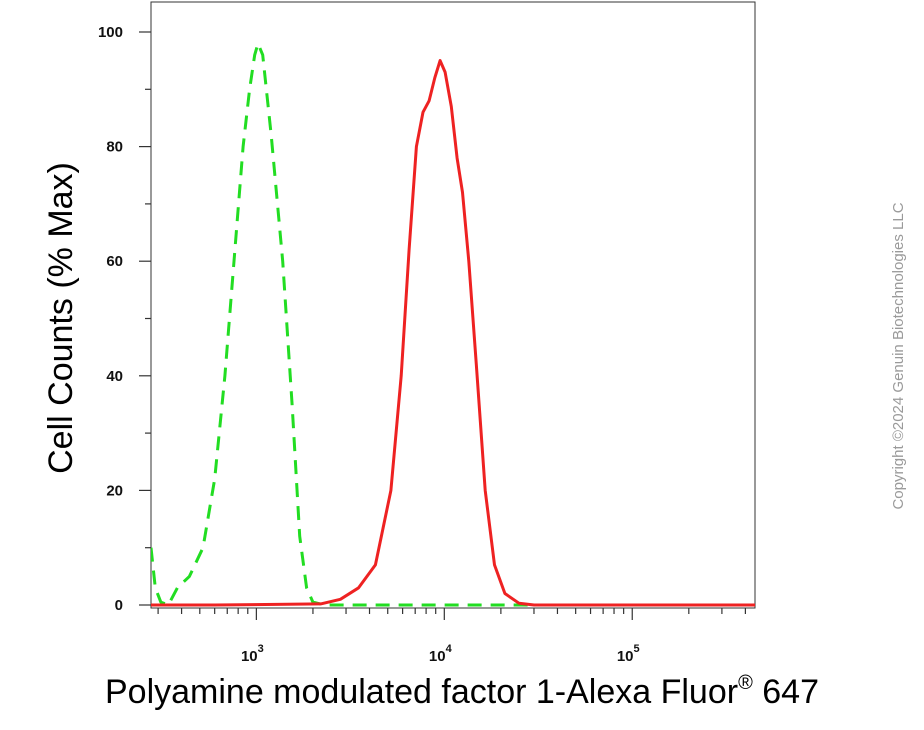 This screenshot has width=924, height=730. I want to click on x-tick-label: 10³, so click(252, 654).